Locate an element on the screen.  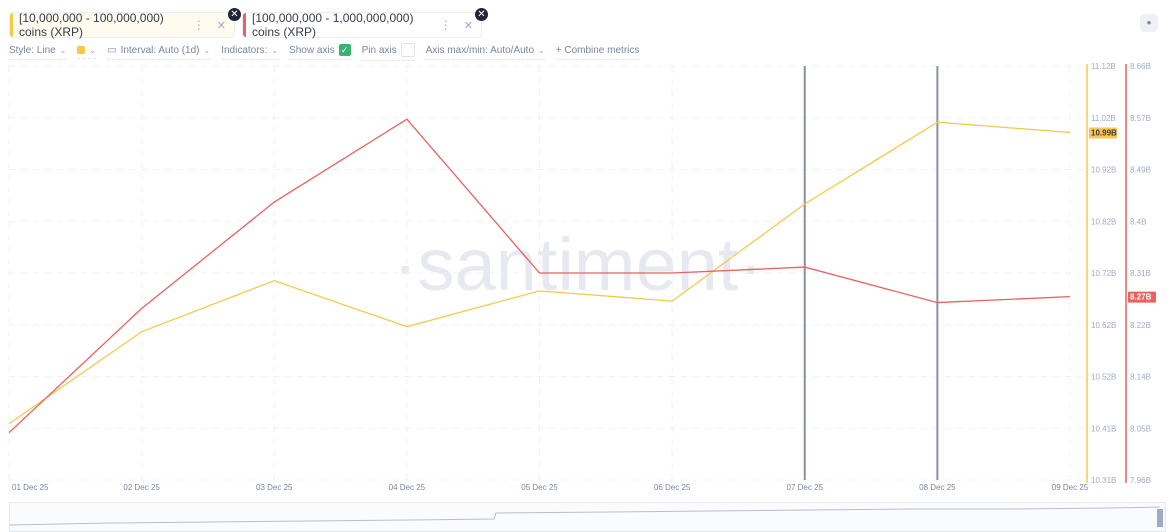
interval-label: Interval: Auto (1d) is located at coordinates (160, 50).